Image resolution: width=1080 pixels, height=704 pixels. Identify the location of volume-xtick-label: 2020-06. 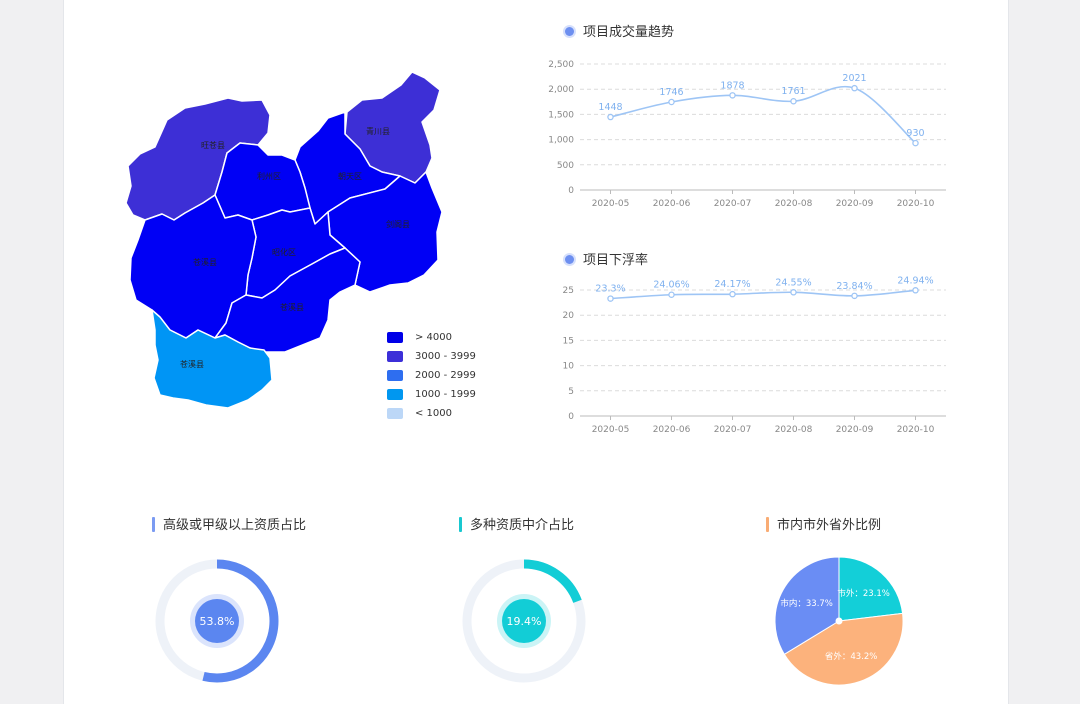
(672, 204).